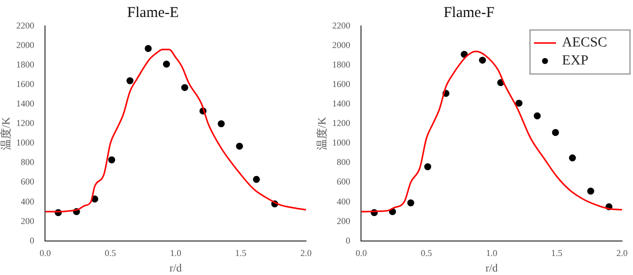 The width and height of the screenshot is (633, 275). I want to click on legend-label: EXP, so click(575, 61).